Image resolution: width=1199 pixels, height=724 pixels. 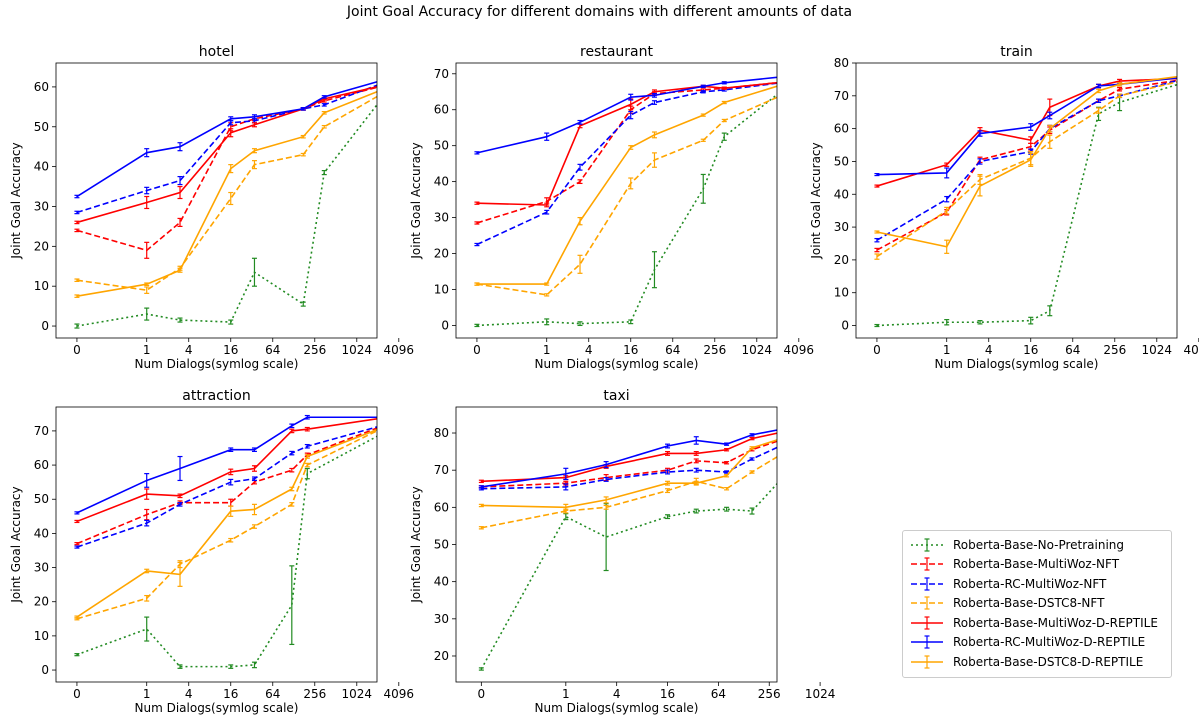 What do you see at coordinates (1049, 642) in the screenshot?
I see `legend-label: Roberta-RC-MultiWoz-D-REPTILE` at bounding box center [1049, 642].